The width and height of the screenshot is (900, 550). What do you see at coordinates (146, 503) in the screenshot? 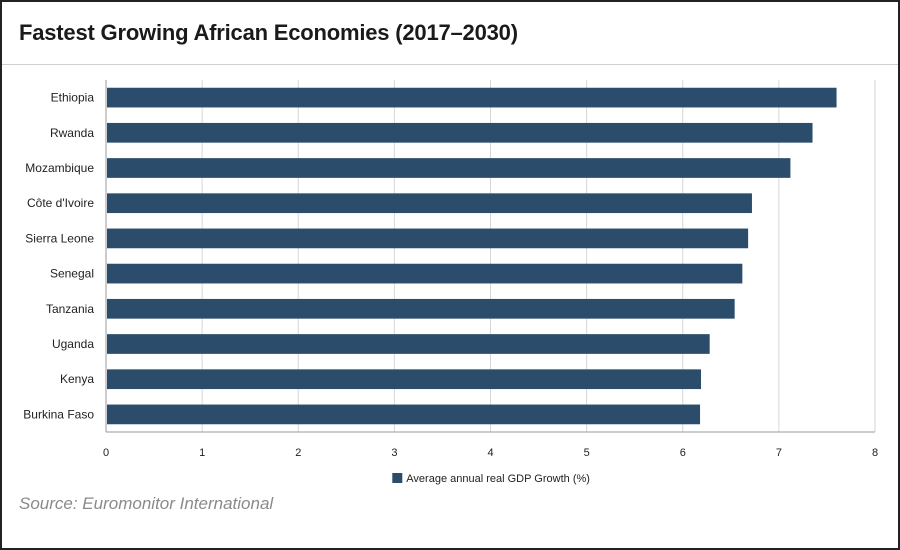
I see `source-note: Source: Euromonitor International` at bounding box center [146, 503].